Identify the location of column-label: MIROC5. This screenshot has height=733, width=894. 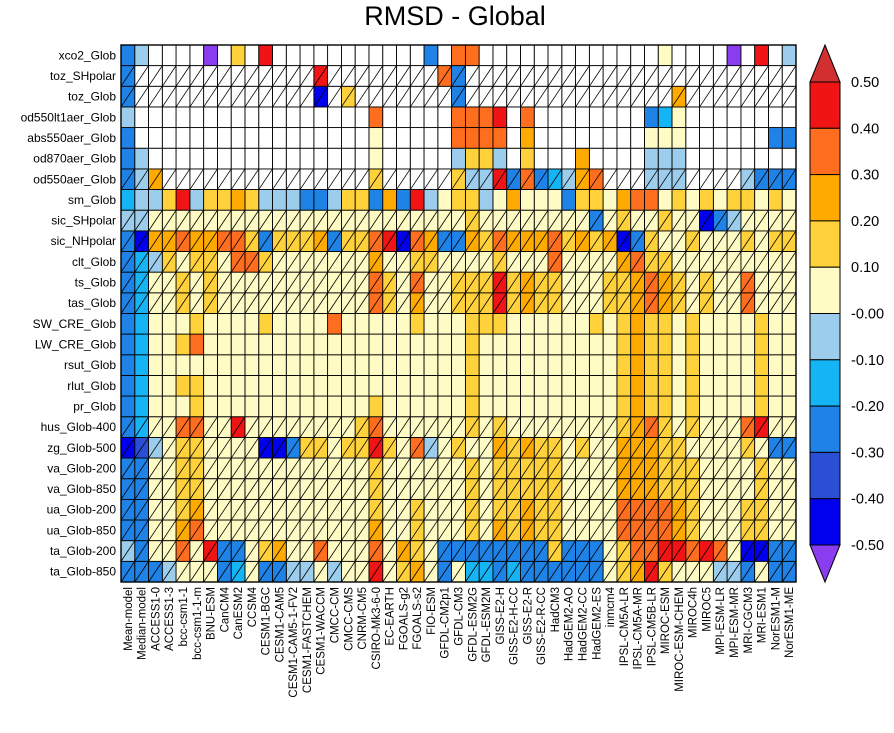
(707, 609).